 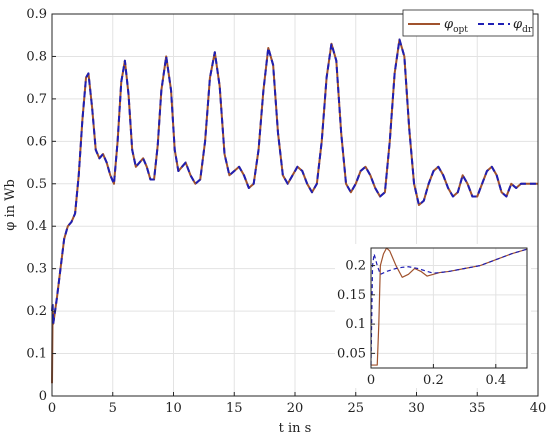 What do you see at coordinates (36, 269) in the screenshot?
I see `main-y-tick-label: 0.3` at bounding box center [36, 269].